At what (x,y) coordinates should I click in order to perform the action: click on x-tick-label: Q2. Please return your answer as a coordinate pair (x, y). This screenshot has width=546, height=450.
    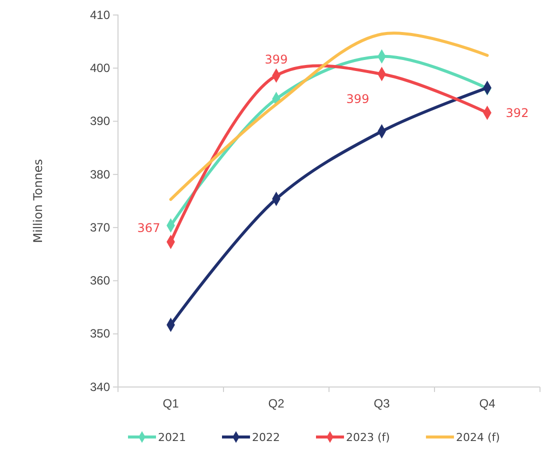
    Looking at the image, I should click on (276, 403).